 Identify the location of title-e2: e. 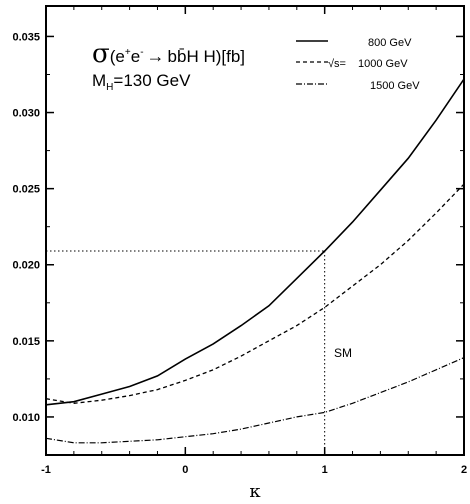
(135, 56).